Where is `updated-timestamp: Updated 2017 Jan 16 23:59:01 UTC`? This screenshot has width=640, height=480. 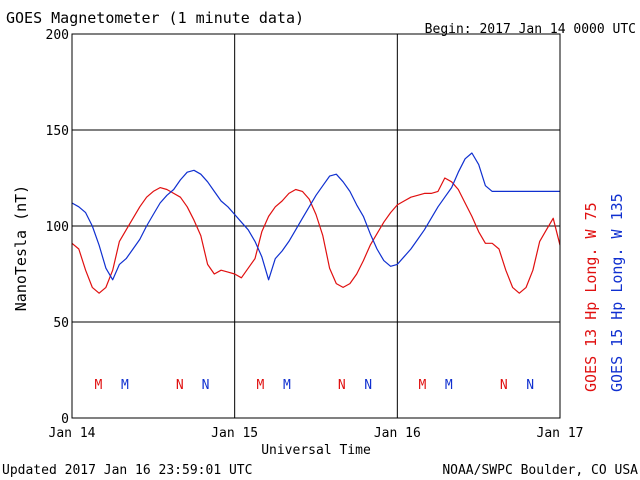 updated-timestamp: Updated 2017 Jan 16 23:59:01 UTC is located at coordinates (127, 470).